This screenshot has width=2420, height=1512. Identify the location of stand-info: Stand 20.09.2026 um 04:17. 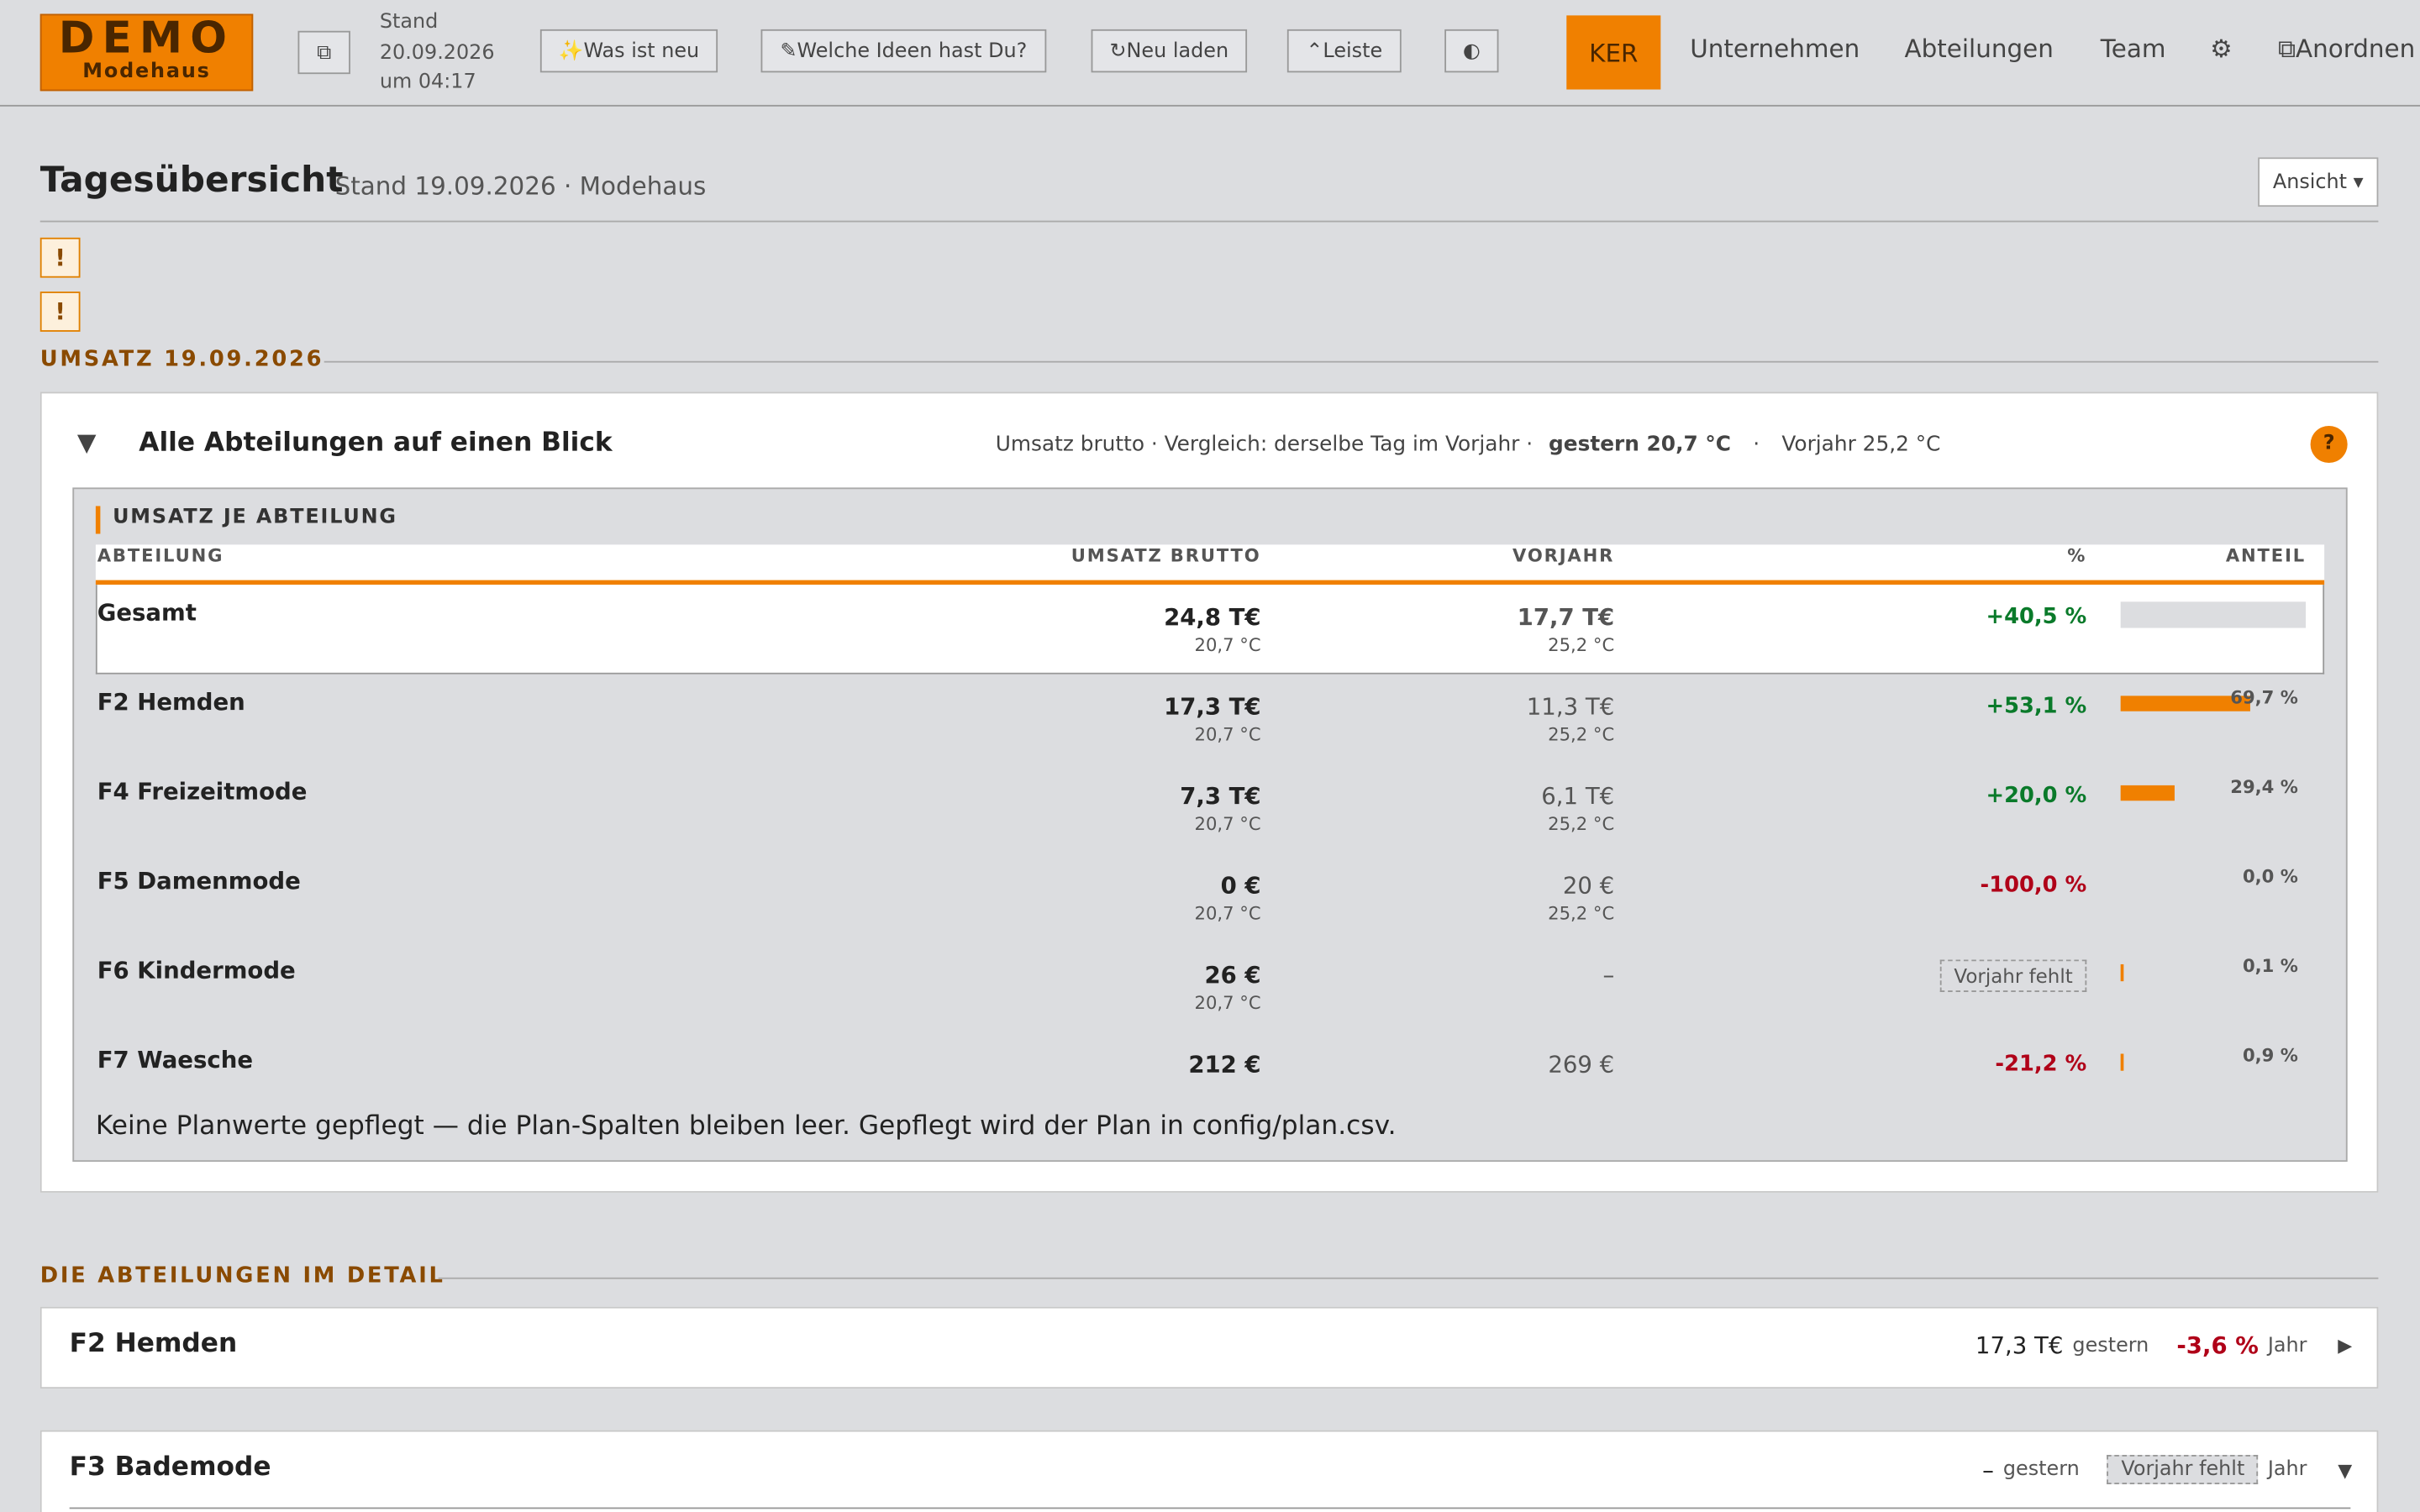
(437, 52).